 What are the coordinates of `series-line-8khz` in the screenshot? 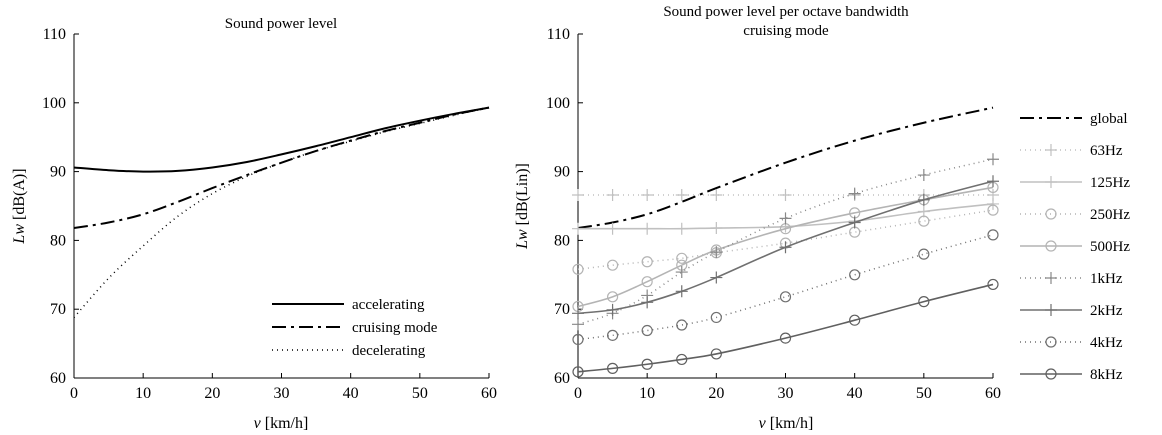 It's located at (785, 328).